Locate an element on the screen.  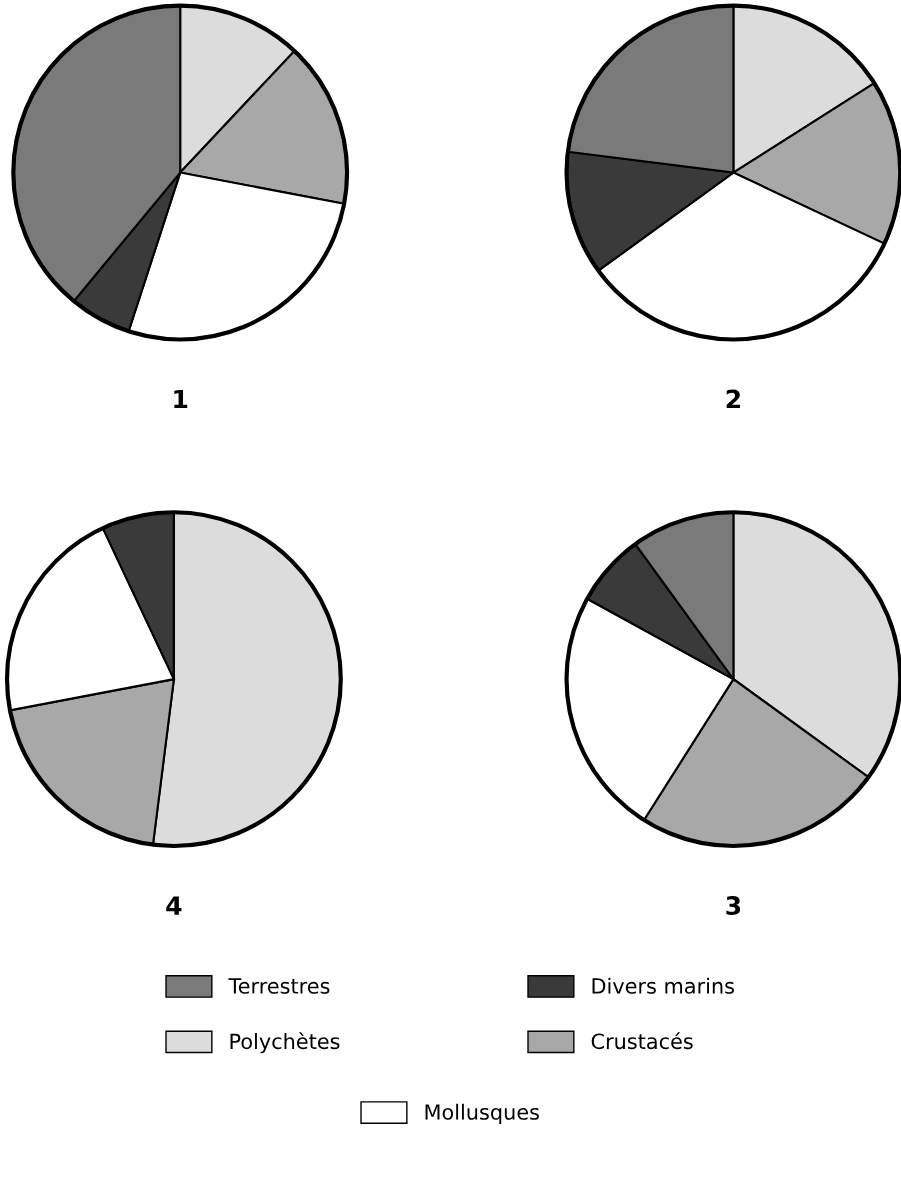
legend-label: Mollusques is located at coordinates (482, 1113).